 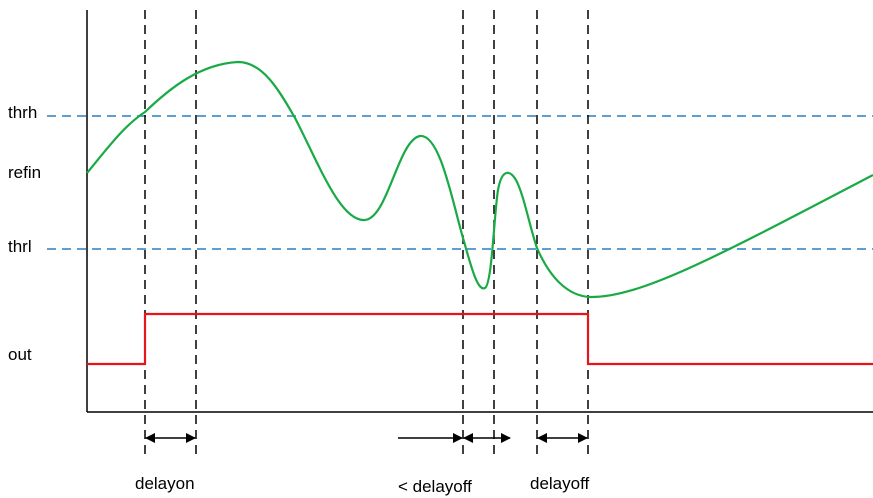 What do you see at coordinates (165, 483) in the screenshot?
I see `delayon-annotation: delayon` at bounding box center [165, 483].